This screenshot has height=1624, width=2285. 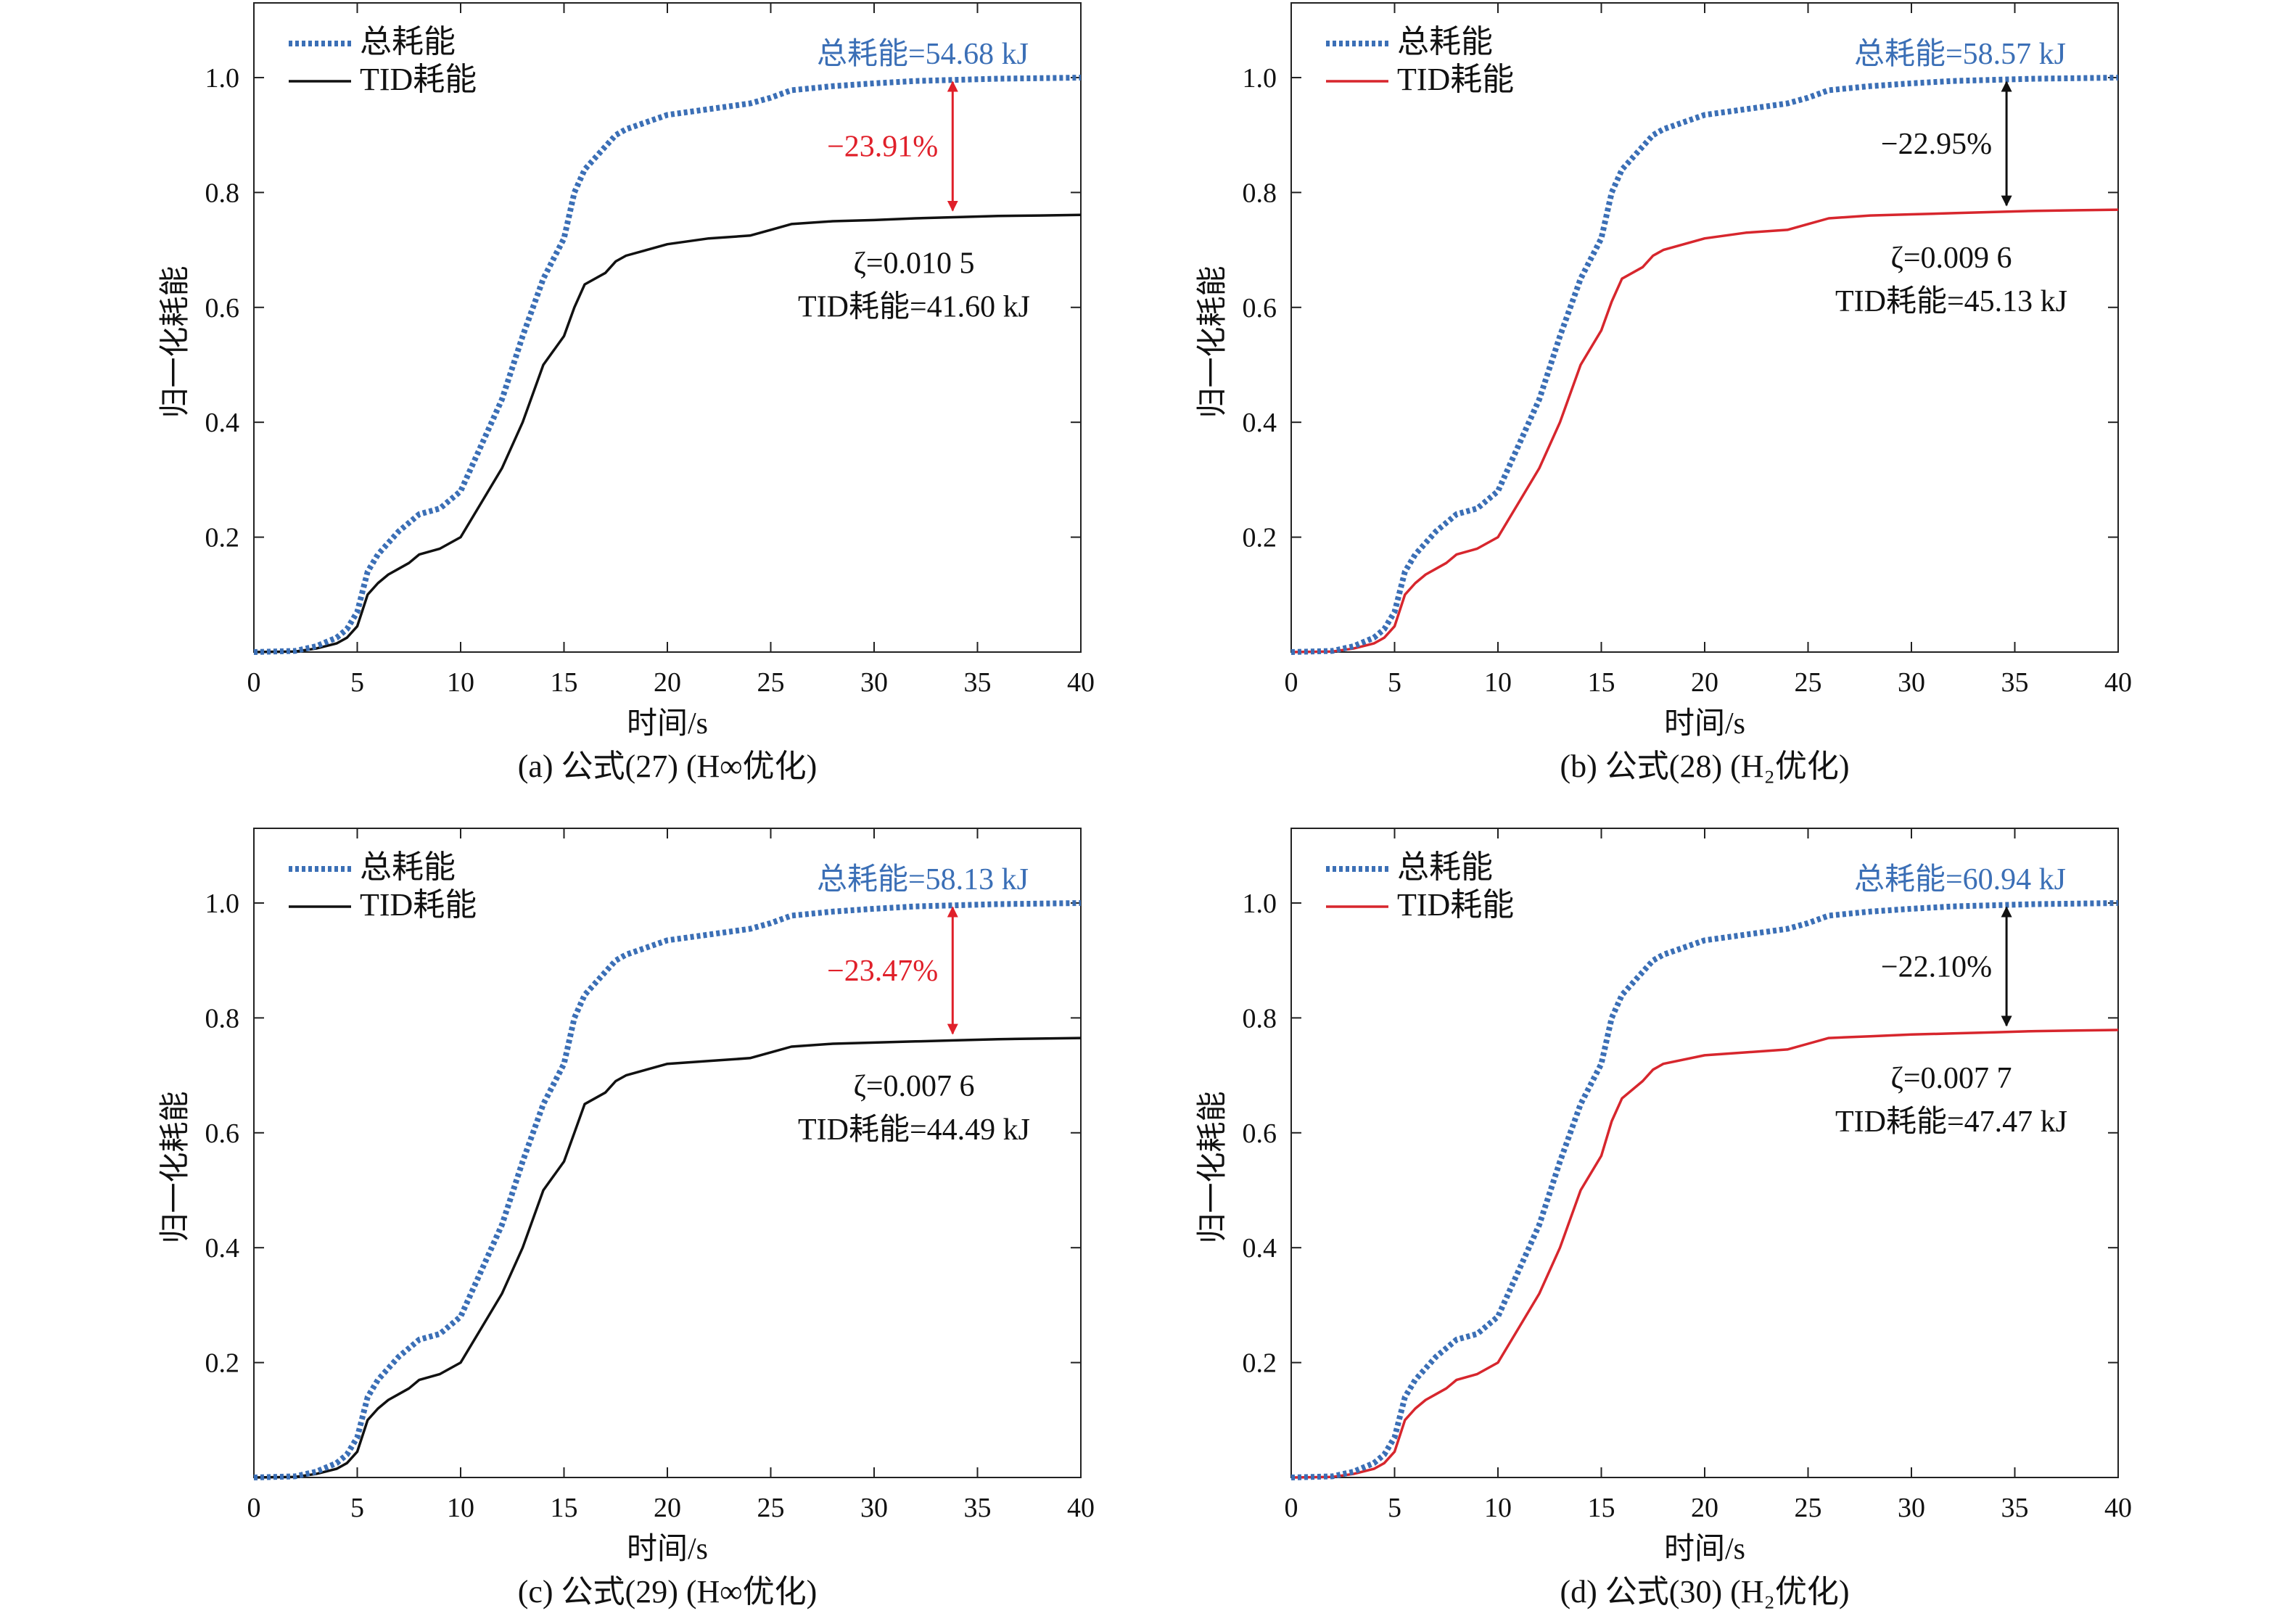 What do you see at coordinates (1960, 54) in the screenshot?
I see `total-energy-label: 总耗能=58.57 kJ` at bounding box center [1960, 54].